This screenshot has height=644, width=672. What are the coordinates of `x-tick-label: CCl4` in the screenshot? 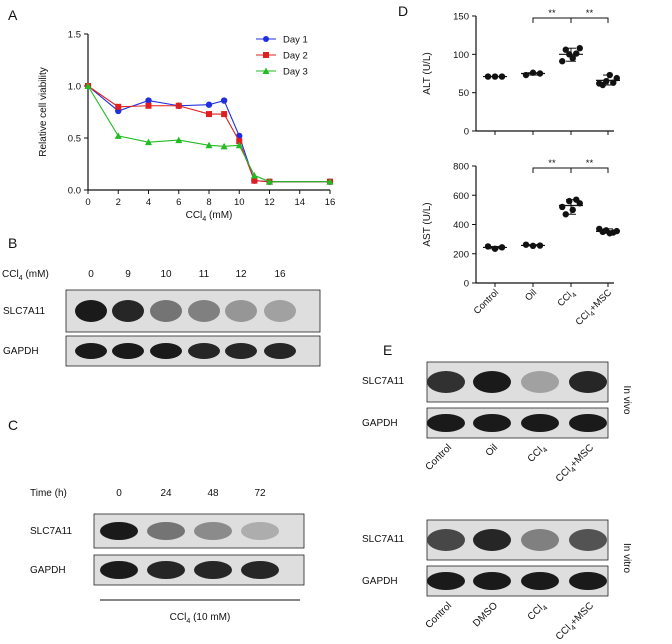 It's located at (566, 298).